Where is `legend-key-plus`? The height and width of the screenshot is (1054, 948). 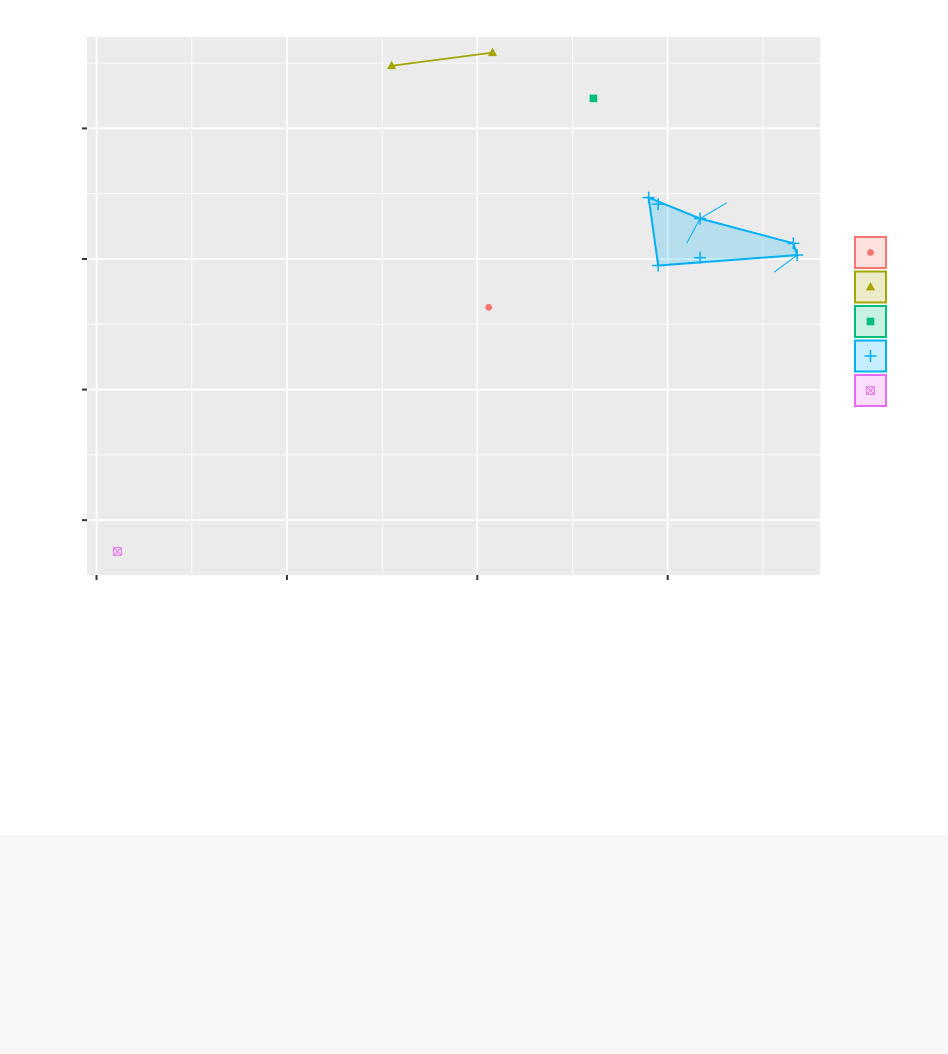
legend-key-plus is located at coordinates (870, 356).